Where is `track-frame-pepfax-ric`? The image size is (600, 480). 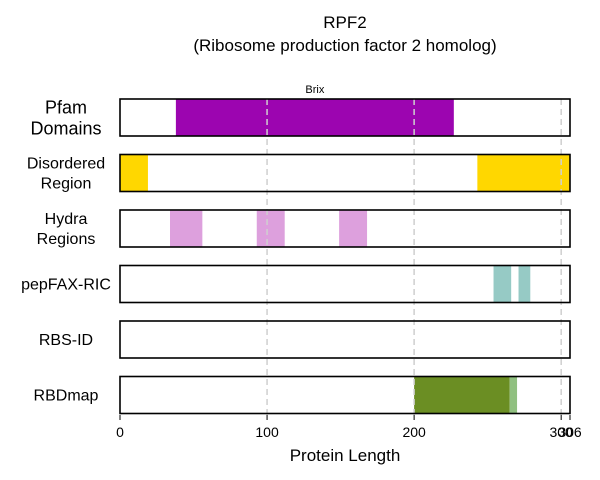 track-frame-pepfax-ric is located at coordinates (345, 284).